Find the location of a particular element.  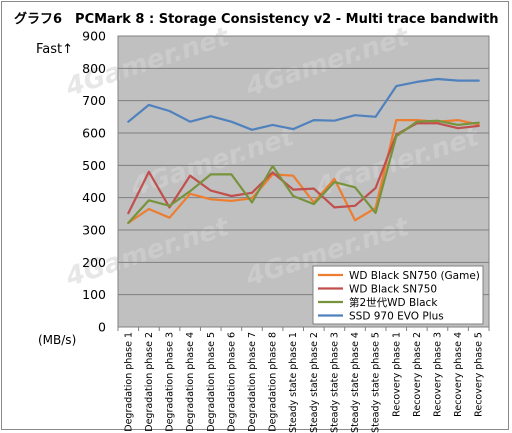

x-tick-label: Recovery phase 2 is located at coordinates (417, 374).